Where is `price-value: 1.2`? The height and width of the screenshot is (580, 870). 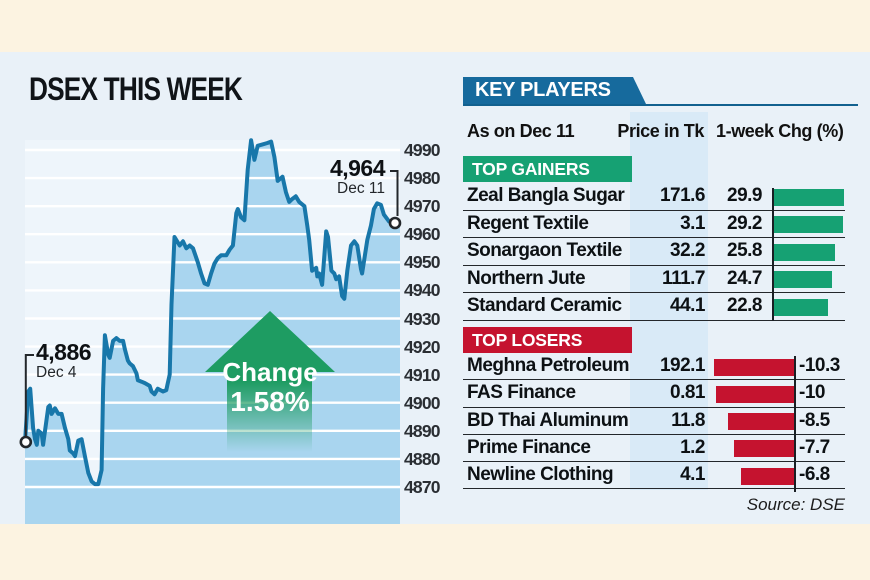 price-value: 1.2 is located at coordinates (692, 447).